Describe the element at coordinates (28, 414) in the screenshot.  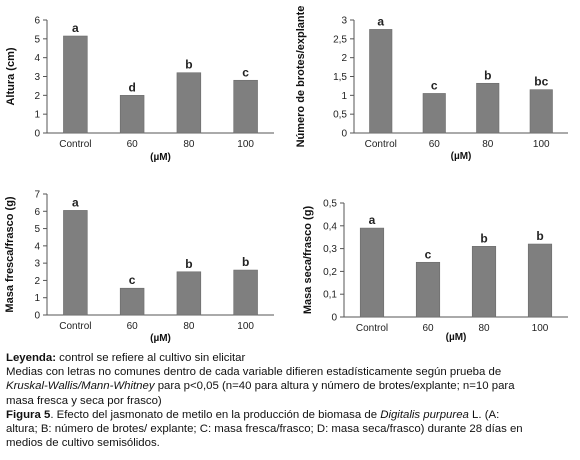
I see `figure-label: Figura 5` at that location.